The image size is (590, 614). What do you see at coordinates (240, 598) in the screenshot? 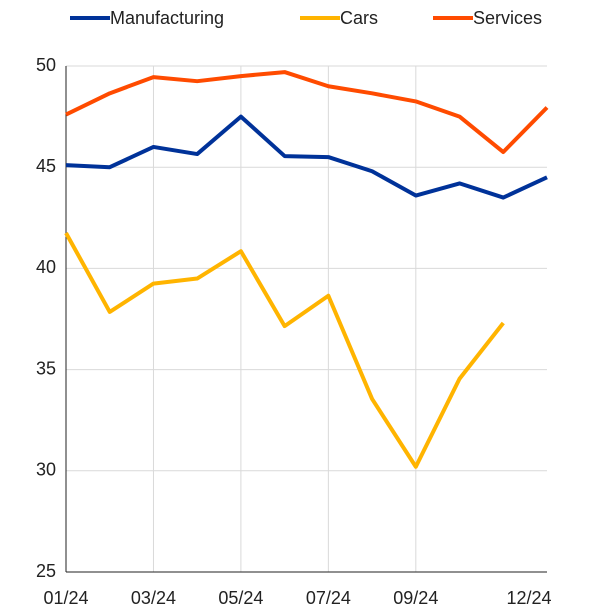
I see `x-tick-label: 05/24` at bounding box center [240, 598].